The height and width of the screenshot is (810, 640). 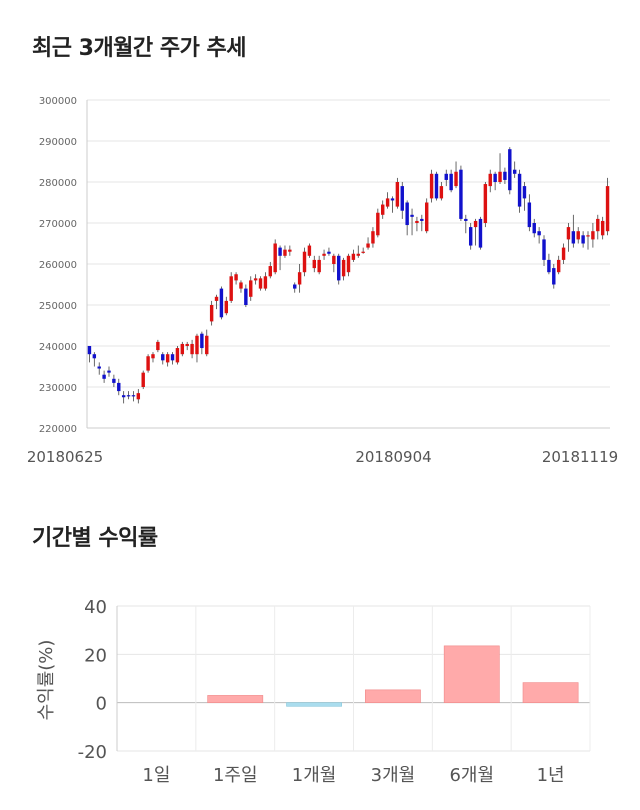 I want to click on return-axis-label: 수익률(%), so click(x=46, y=680).